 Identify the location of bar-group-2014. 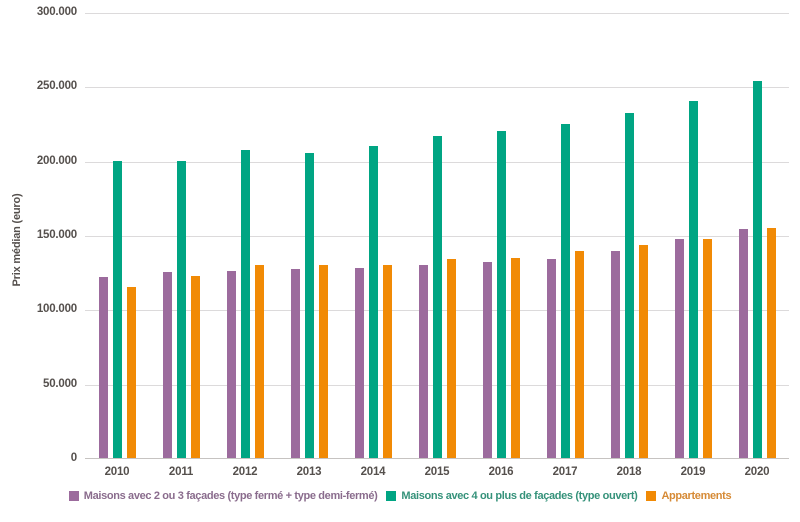
(373, 235).